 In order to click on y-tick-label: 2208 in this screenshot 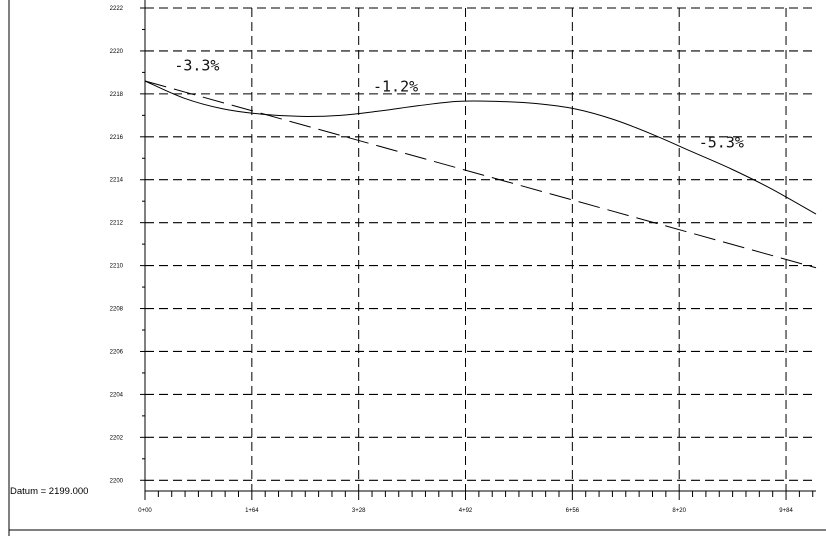, I will do `click(117, 310)`.